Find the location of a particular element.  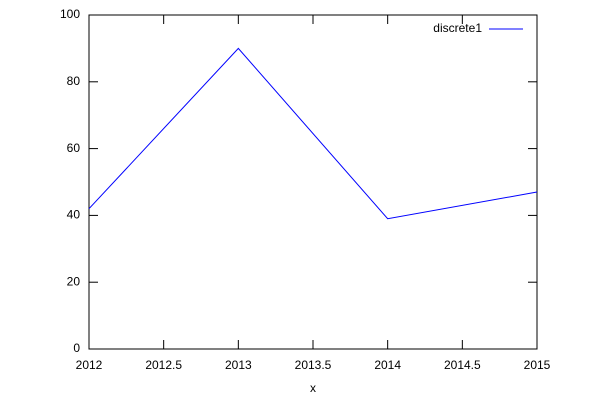

x-axis-label: x is located at coordinates (313, 388).